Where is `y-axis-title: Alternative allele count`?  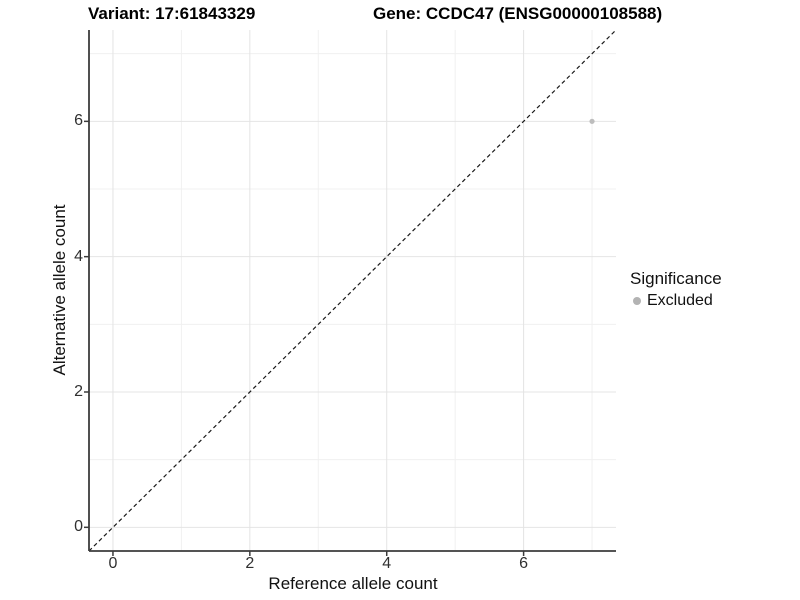
y-axis-title: Alternative allele count is located at coordinates (59, 290).